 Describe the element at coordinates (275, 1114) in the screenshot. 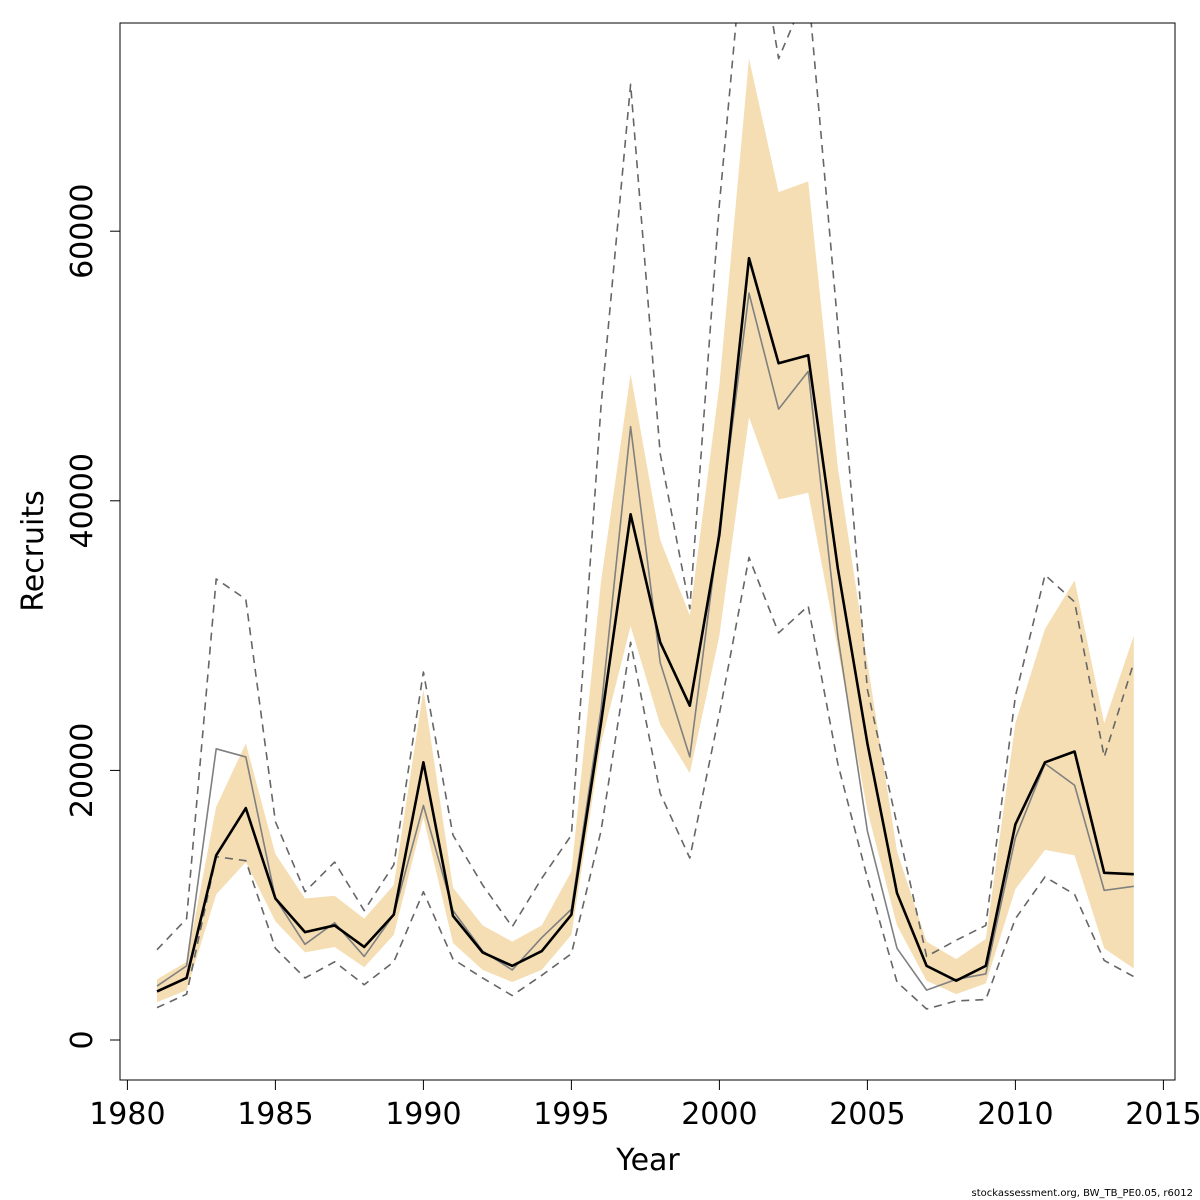

I see `x-tick-label: 1985` at that location.